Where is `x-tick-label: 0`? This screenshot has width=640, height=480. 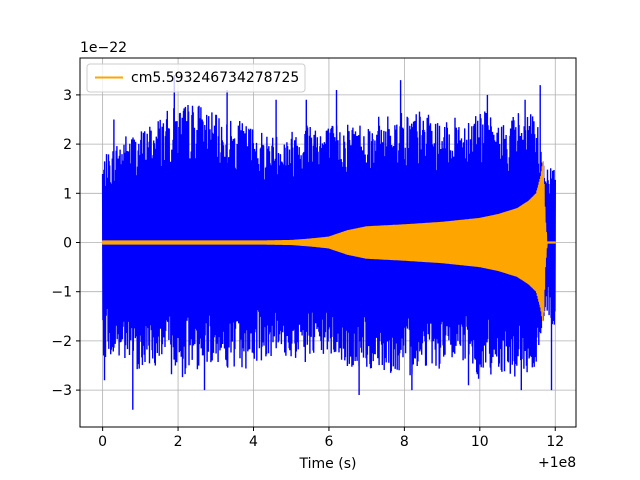 x-tick-label: 0 is located at coordinates (102, 442).